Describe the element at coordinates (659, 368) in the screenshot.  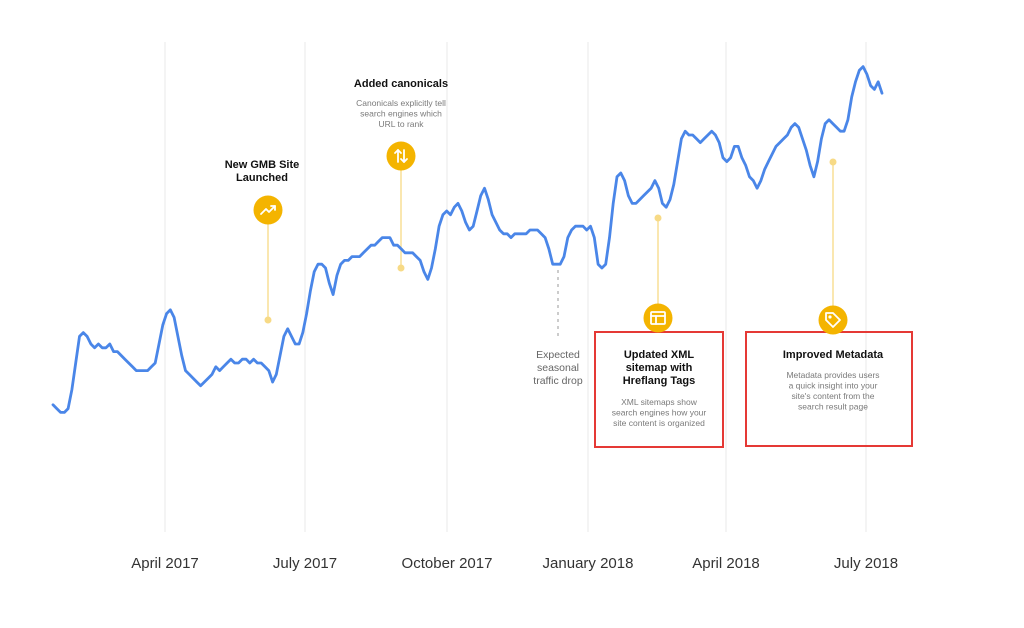
I see `annotation-title: sitemap with` at that location.